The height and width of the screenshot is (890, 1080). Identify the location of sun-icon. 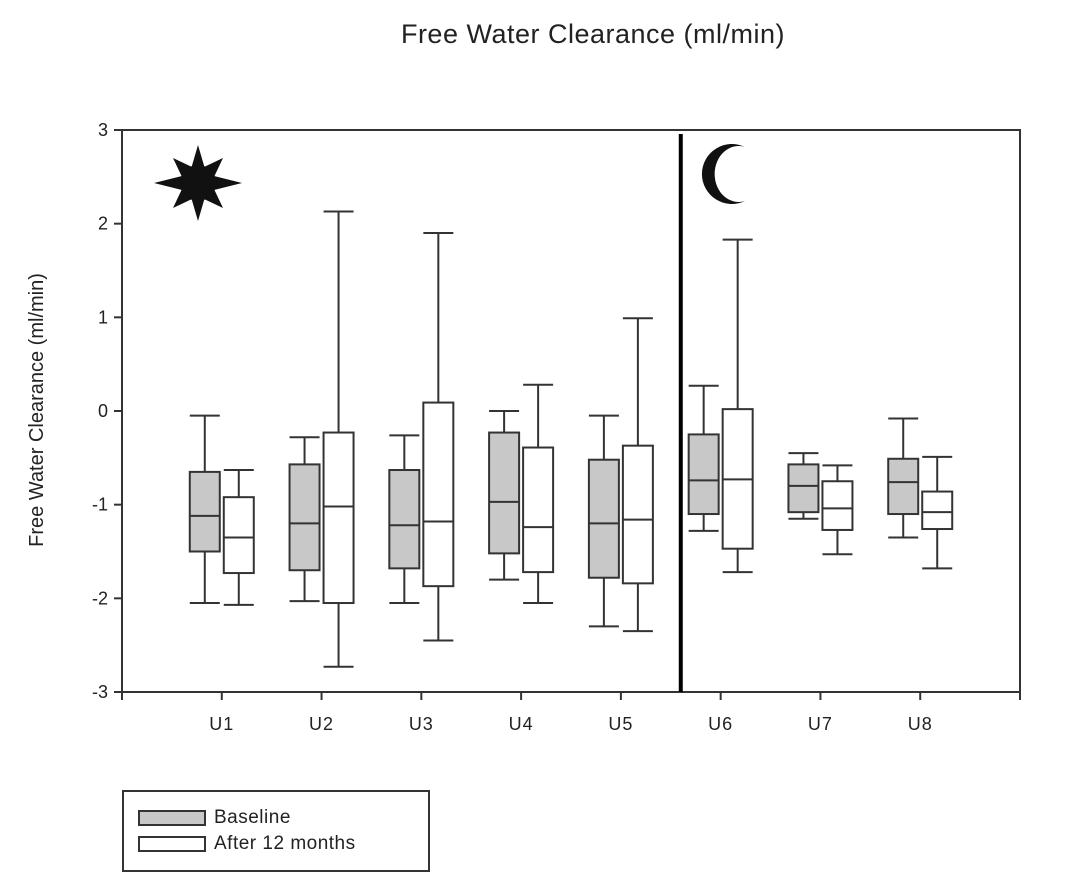
(198, 183).